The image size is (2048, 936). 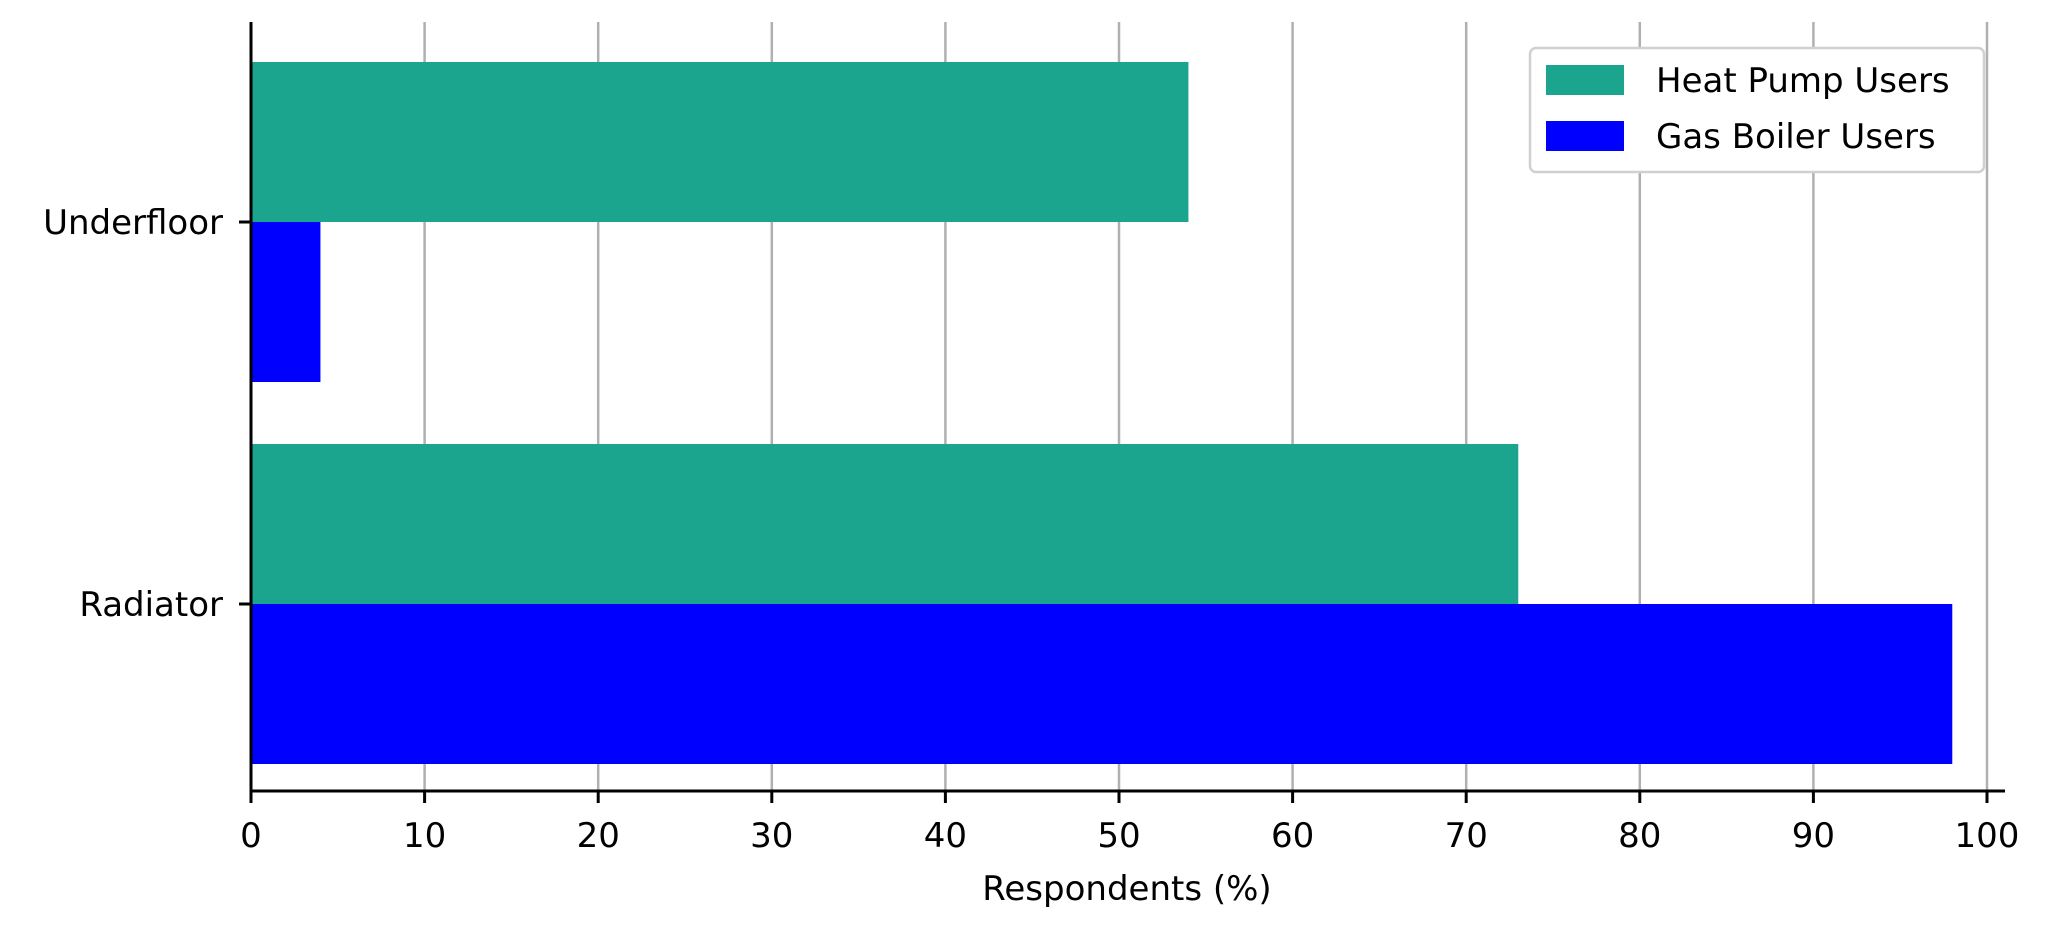 I want to click on bar-underfloor-gas-boiler-users, so click(x=286, y=302).